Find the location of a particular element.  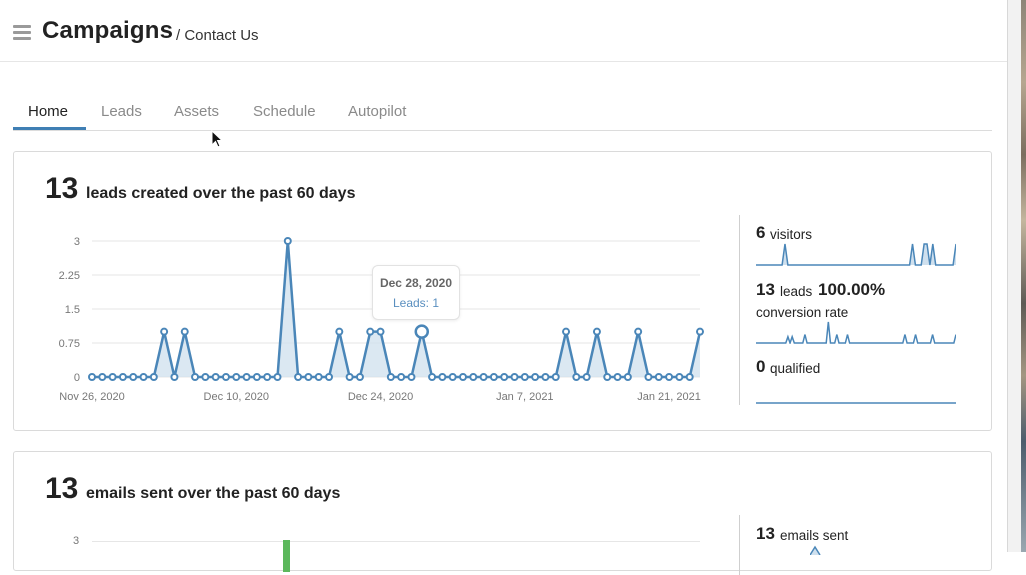

tab-schedule: Schedule is located at coordinates (284, 111).